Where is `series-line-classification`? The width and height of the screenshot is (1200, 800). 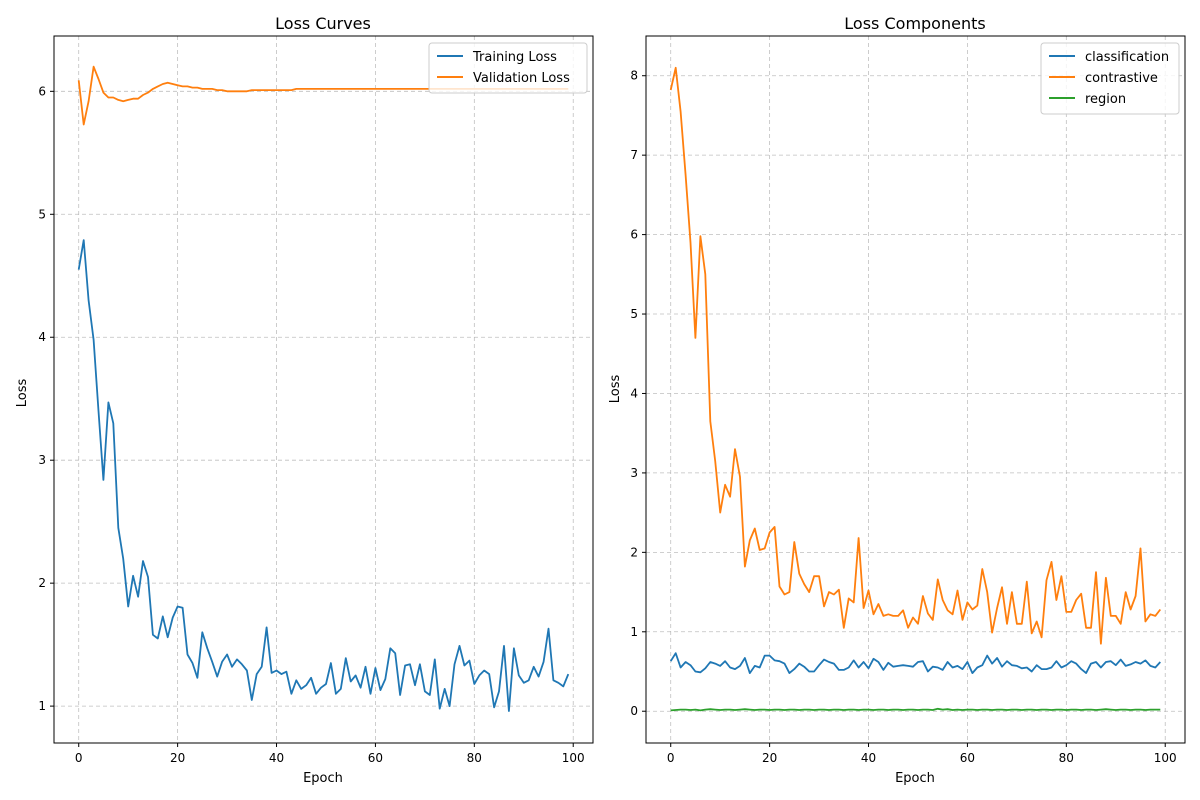
series-line-classification is located at coordinates (915, 663).